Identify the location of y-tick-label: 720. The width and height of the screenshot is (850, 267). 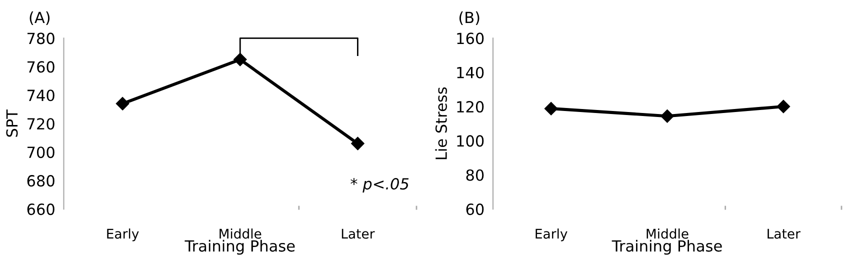
(41, 124).